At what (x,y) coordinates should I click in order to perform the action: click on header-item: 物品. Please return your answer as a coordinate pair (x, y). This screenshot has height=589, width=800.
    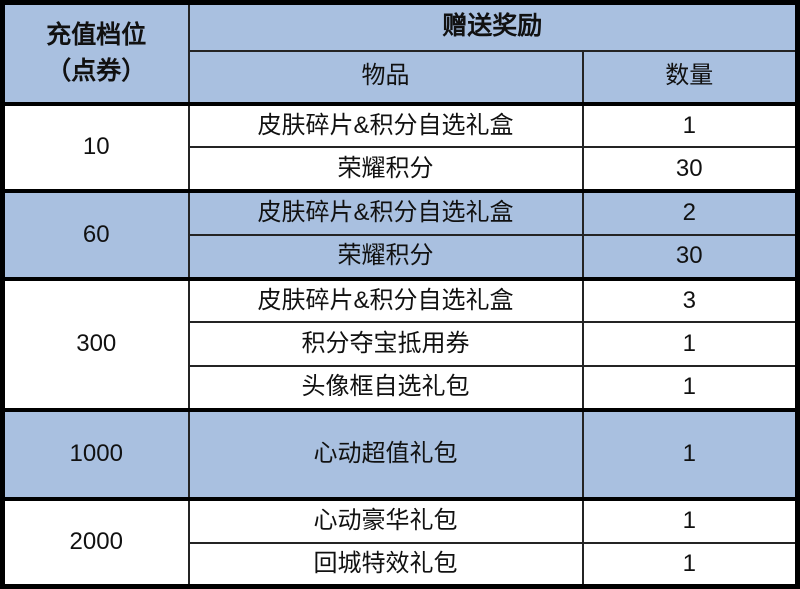
    Looking at the image, I should click on (385, 77).